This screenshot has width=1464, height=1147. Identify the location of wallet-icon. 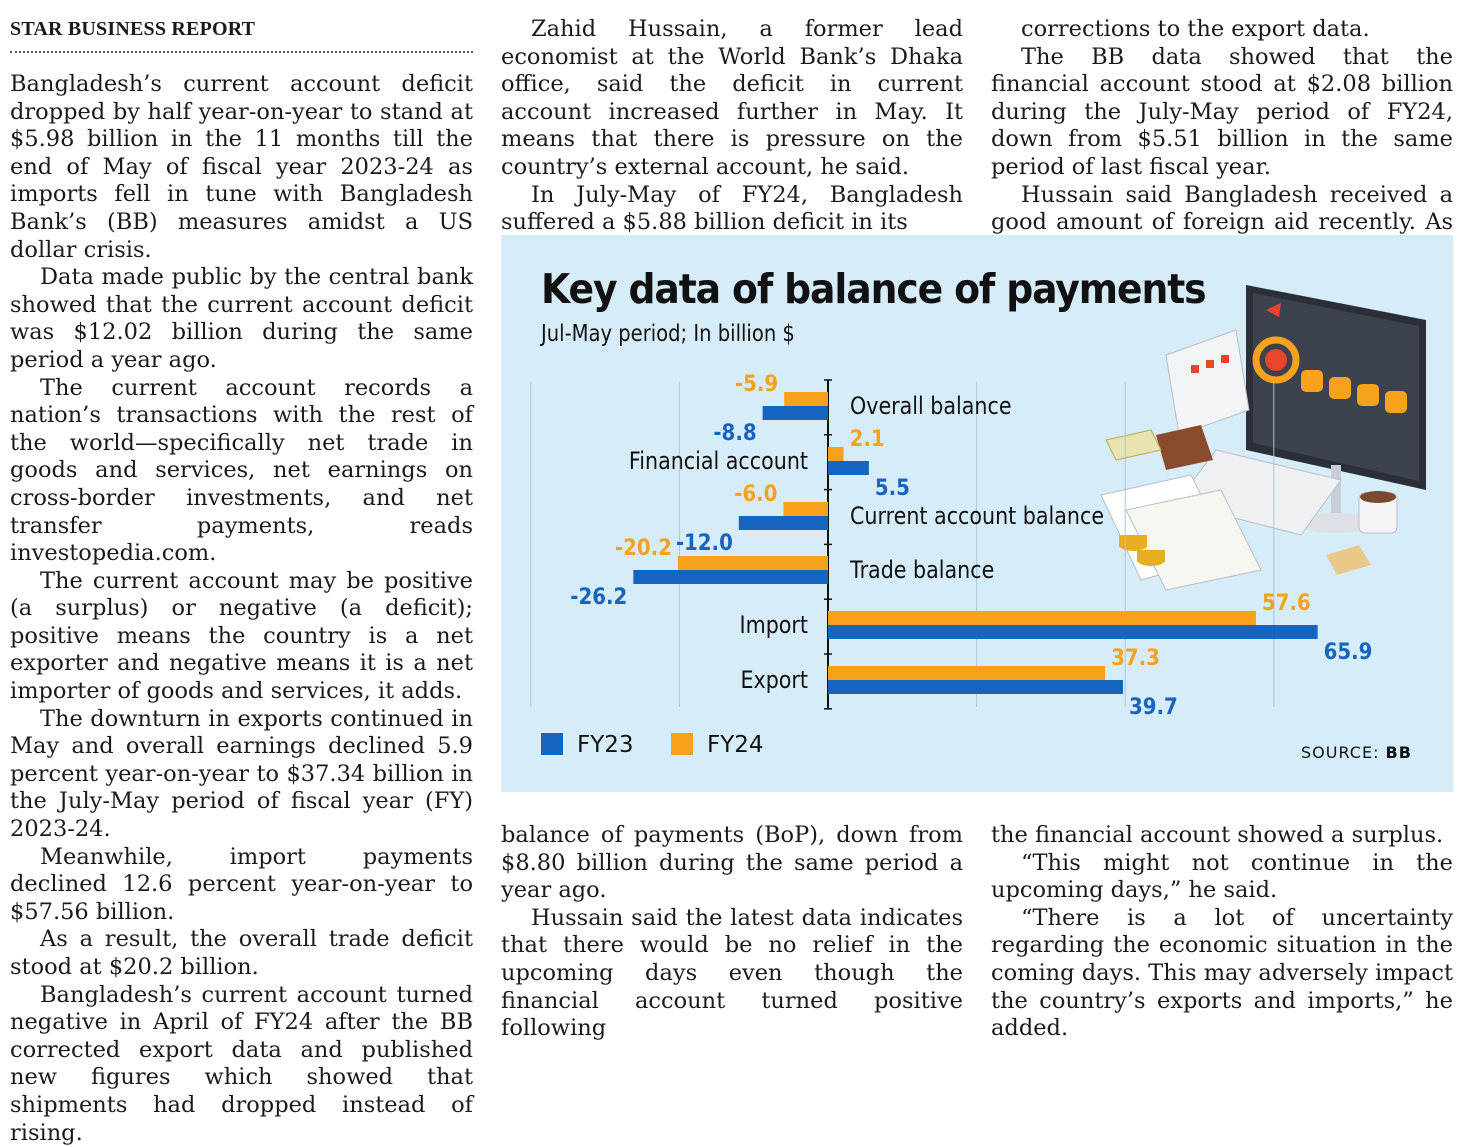
(1184, 447).